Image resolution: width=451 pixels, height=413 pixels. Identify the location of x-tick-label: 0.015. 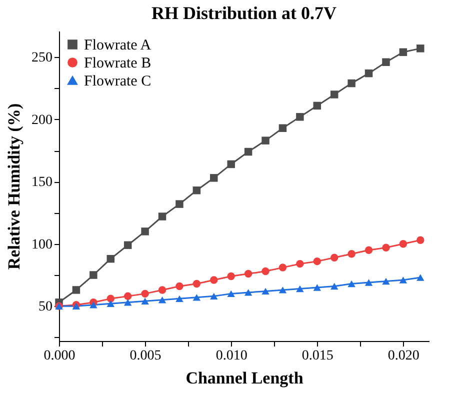
(318, 356).